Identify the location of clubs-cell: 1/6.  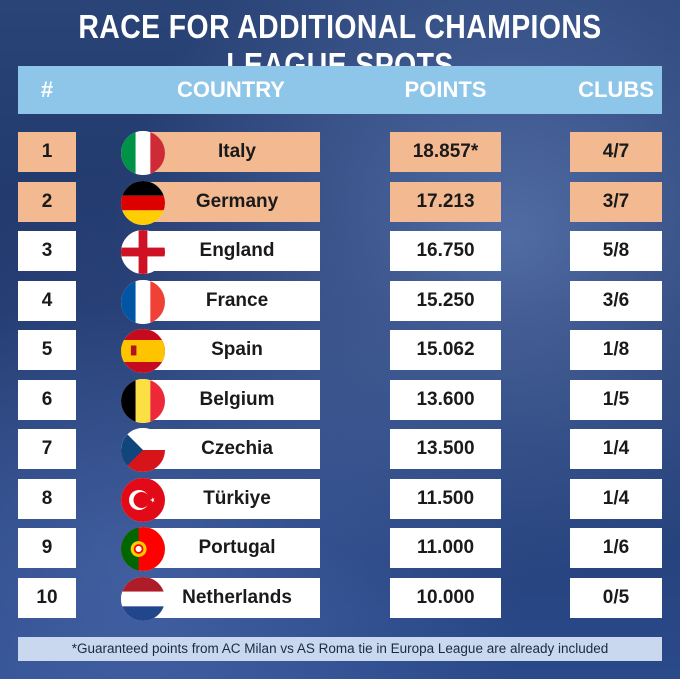
(616, 548).